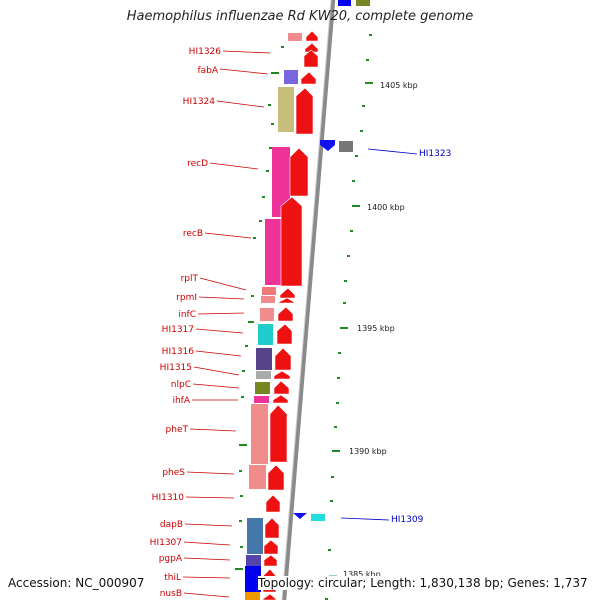 The width and height of the screenshot is (600, 600). I want to click on gene-label: nusB, so click(171, 594).